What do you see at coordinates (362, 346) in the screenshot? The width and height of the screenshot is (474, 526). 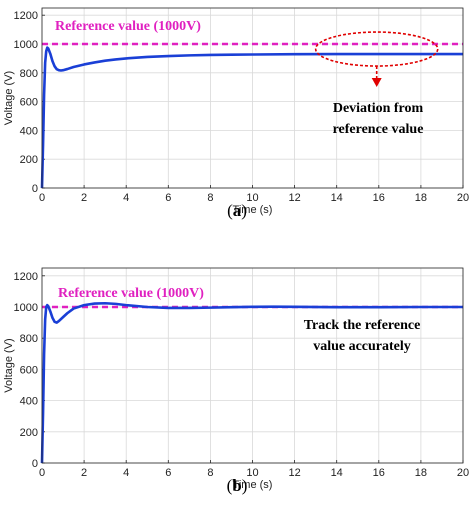 I see `annotation-text: value accurately` at bounding box center [362, 346].